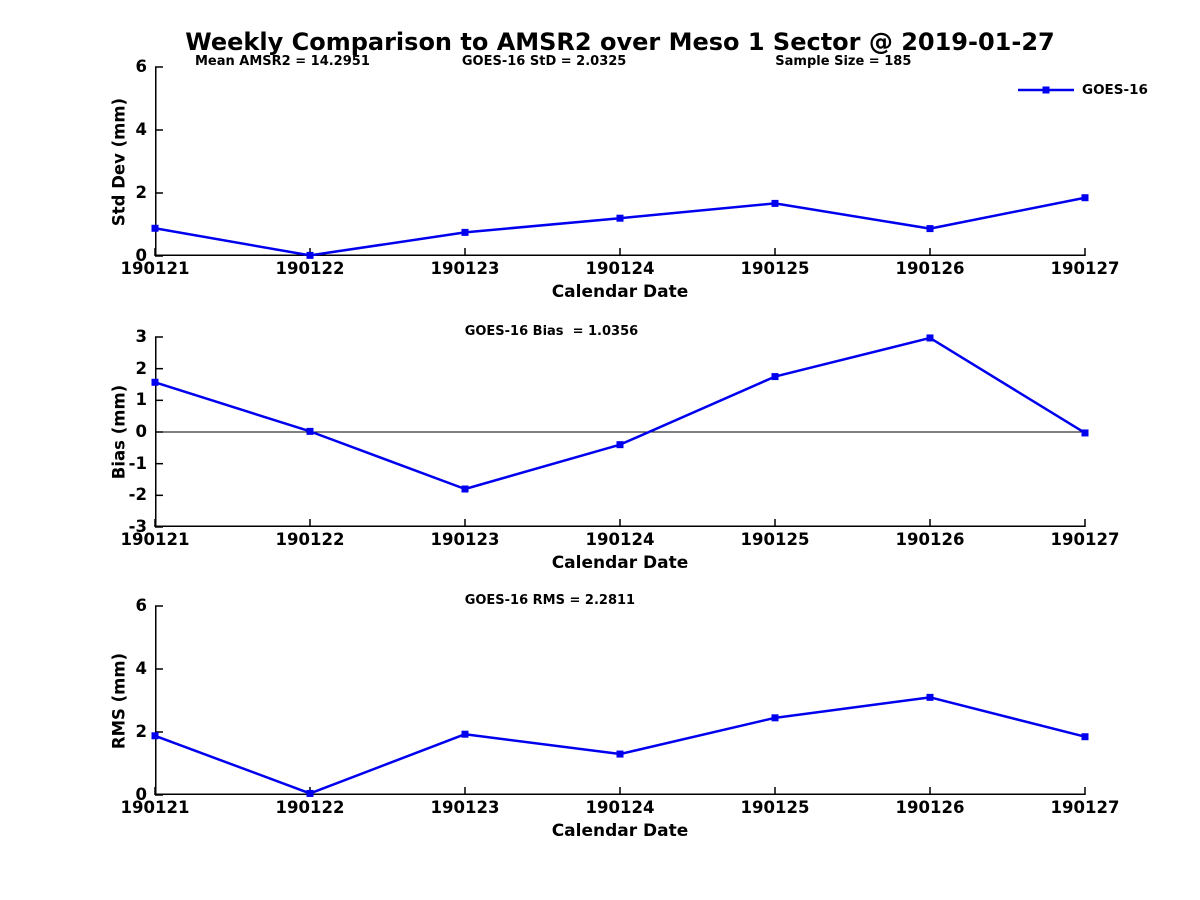 The height and width of the screenshot is (900, 1200). What do you see at coordinates (282, 61) in the screenshot?
I see `annotation: Mean AMSR2 = 14.2951` at bounding box center [282, 61].